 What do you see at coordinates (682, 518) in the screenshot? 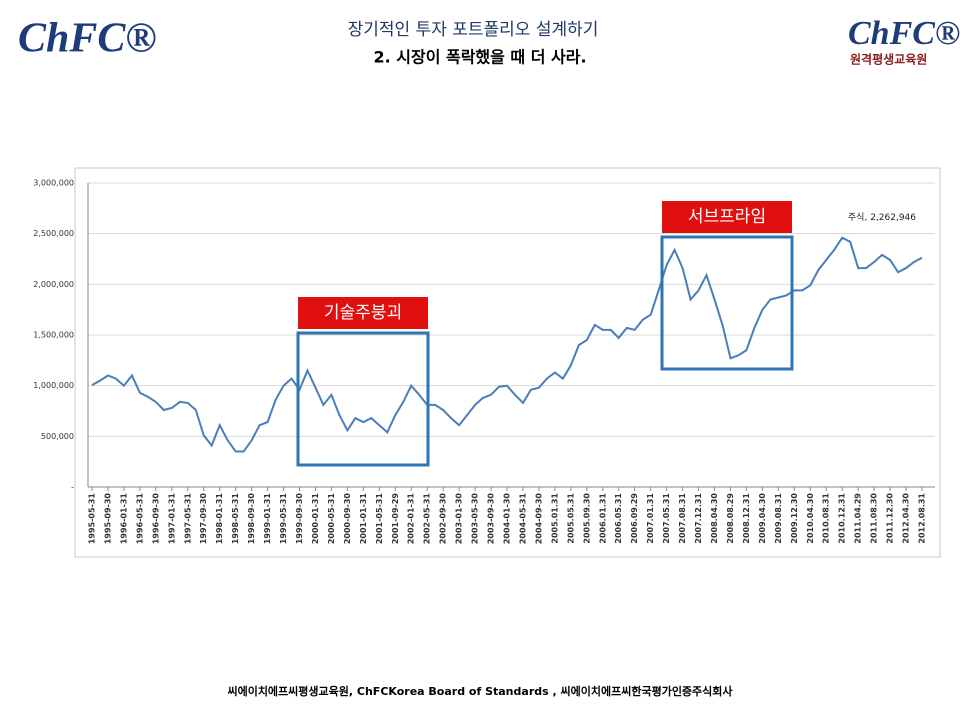
I see `x-tick-label: 2007.08.31` at bounding box center [682, 518].